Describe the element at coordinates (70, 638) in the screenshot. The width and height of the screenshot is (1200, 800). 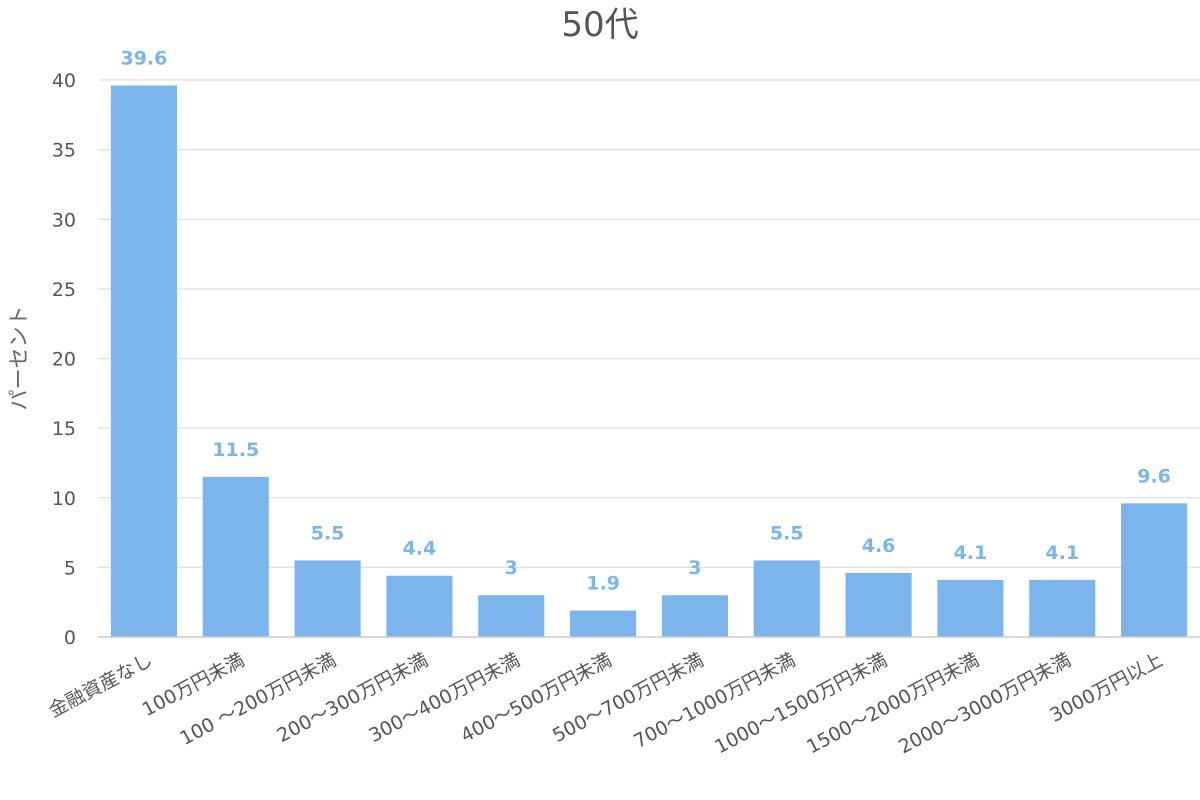
I see `y-tick-label: 0` at that location.